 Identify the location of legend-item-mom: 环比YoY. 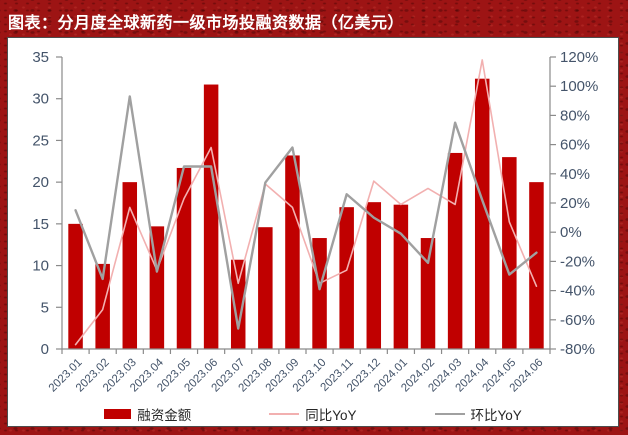
(478, 414).